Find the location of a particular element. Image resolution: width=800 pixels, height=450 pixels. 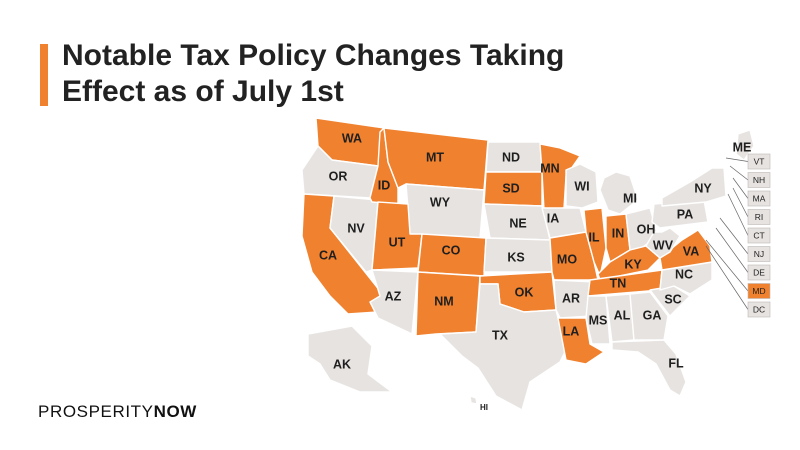

state-GA is located at coordinates (649, 316).